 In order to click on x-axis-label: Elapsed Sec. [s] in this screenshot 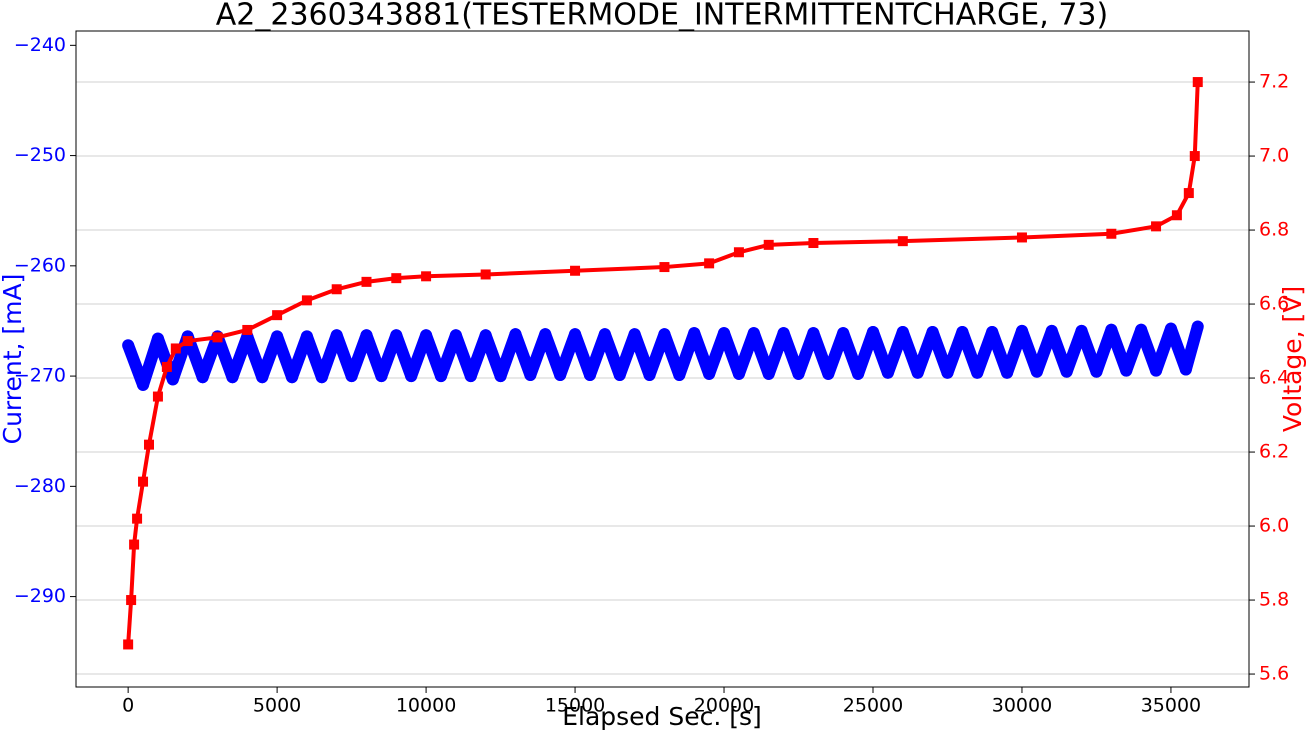, I will do `click(662, 716)`.